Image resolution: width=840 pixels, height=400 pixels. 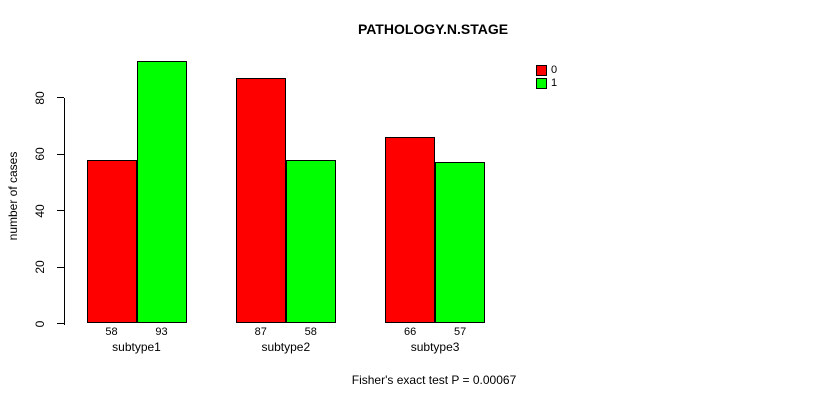 I want to click on legend-label-1: 1, so click(x=554, y=83).